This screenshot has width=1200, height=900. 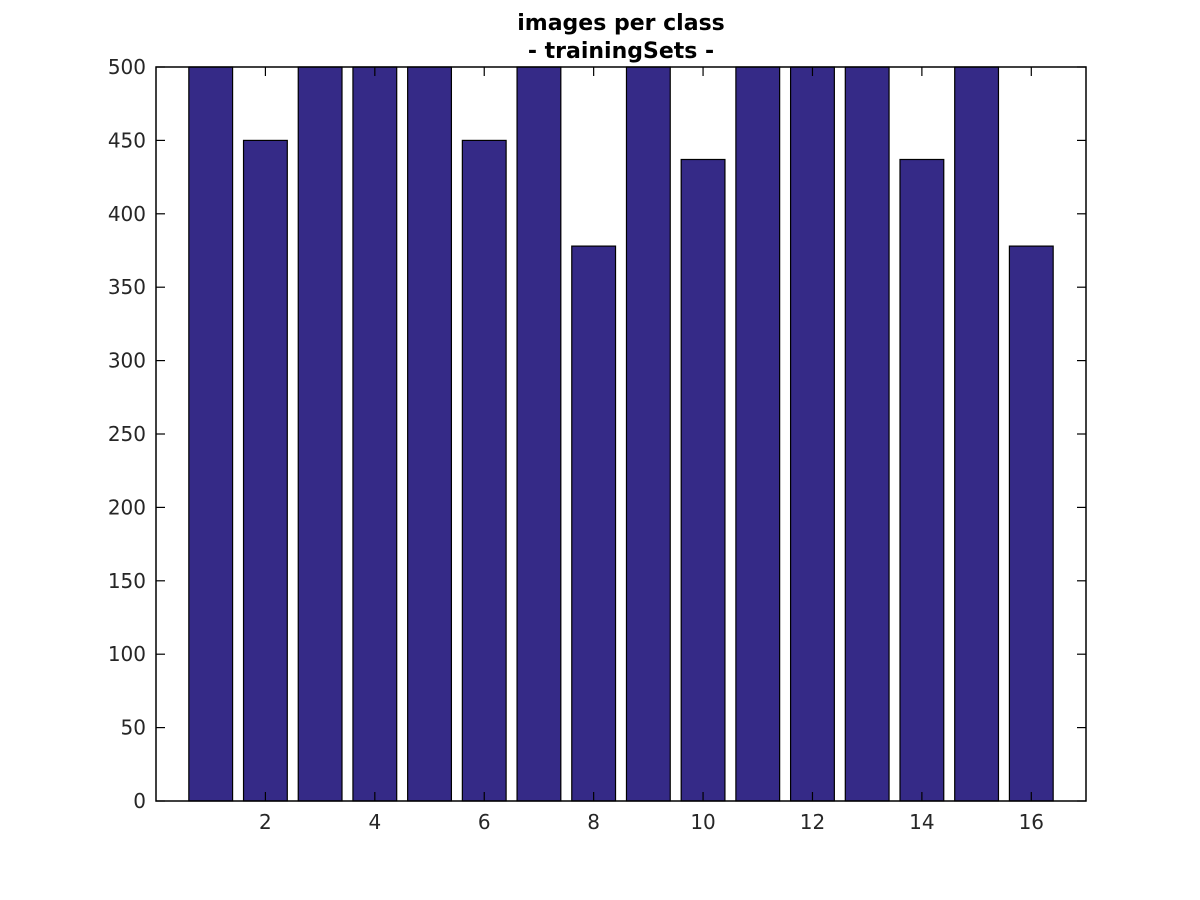 What do you see at coordinates (484, 822) in the screenshot?
I see `x-tick-label: 6` at bounding box center [484, 822].